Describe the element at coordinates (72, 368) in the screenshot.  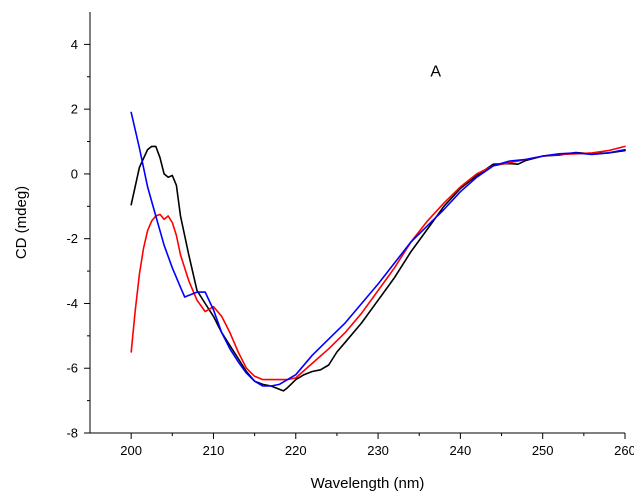
I see `y-tick-label: -6` at that location.